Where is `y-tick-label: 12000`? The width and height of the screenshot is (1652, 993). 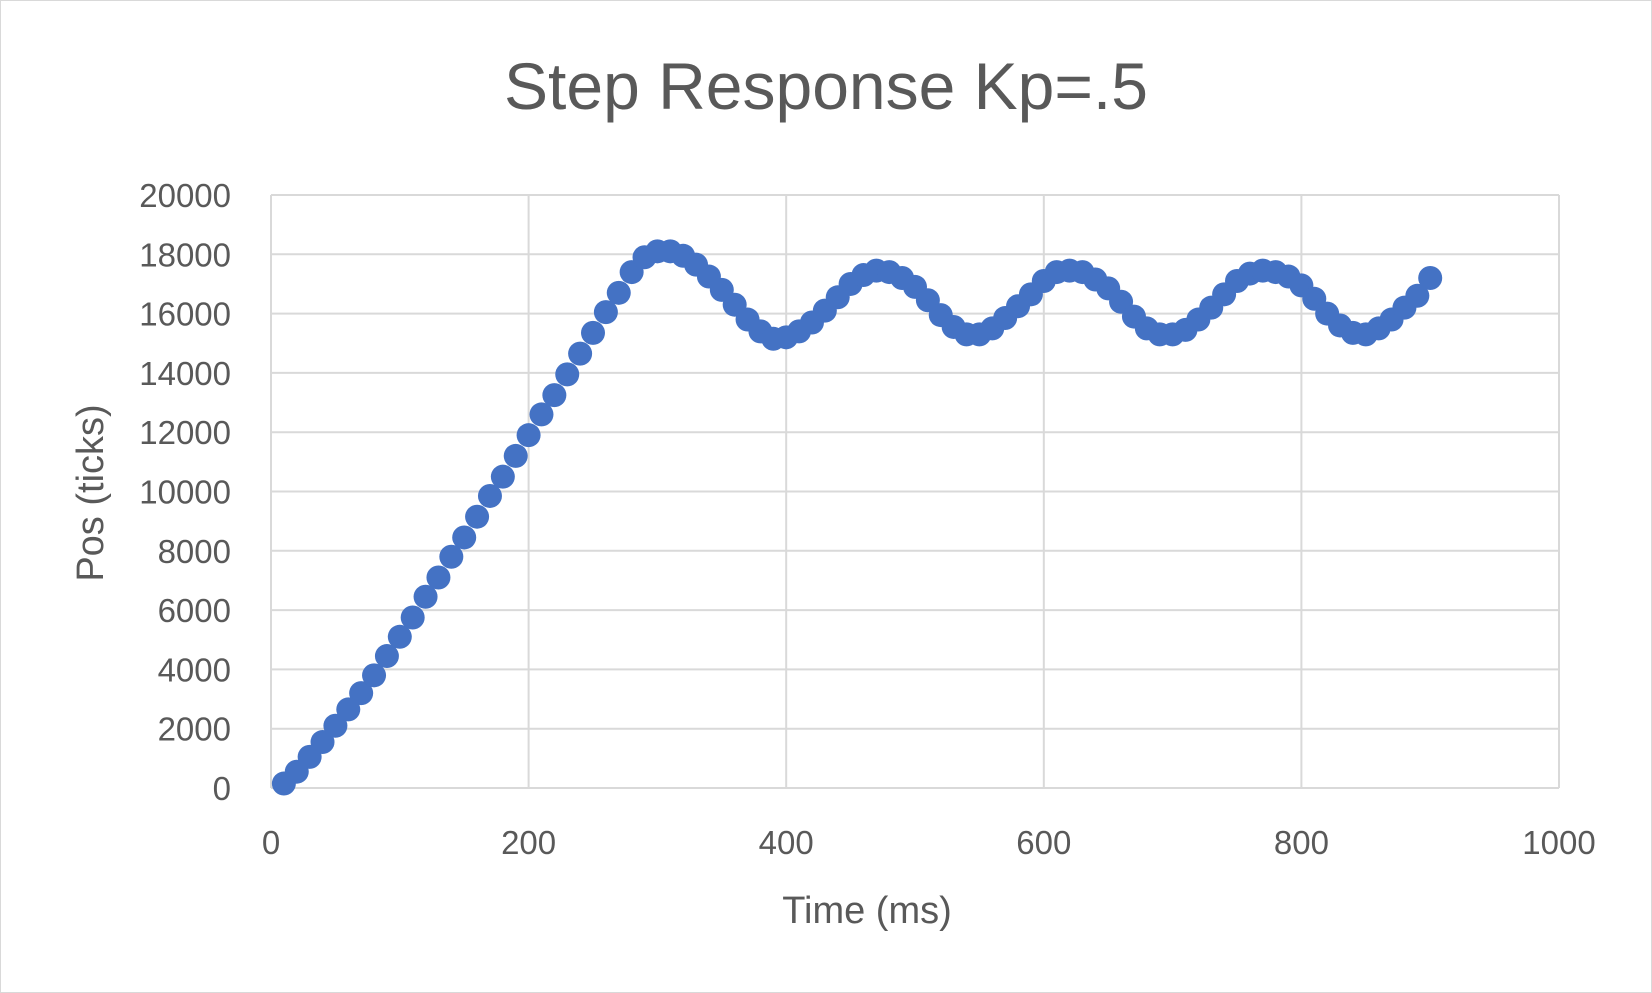
y-tick-label: 12000 is located at coordinates (185, 432).